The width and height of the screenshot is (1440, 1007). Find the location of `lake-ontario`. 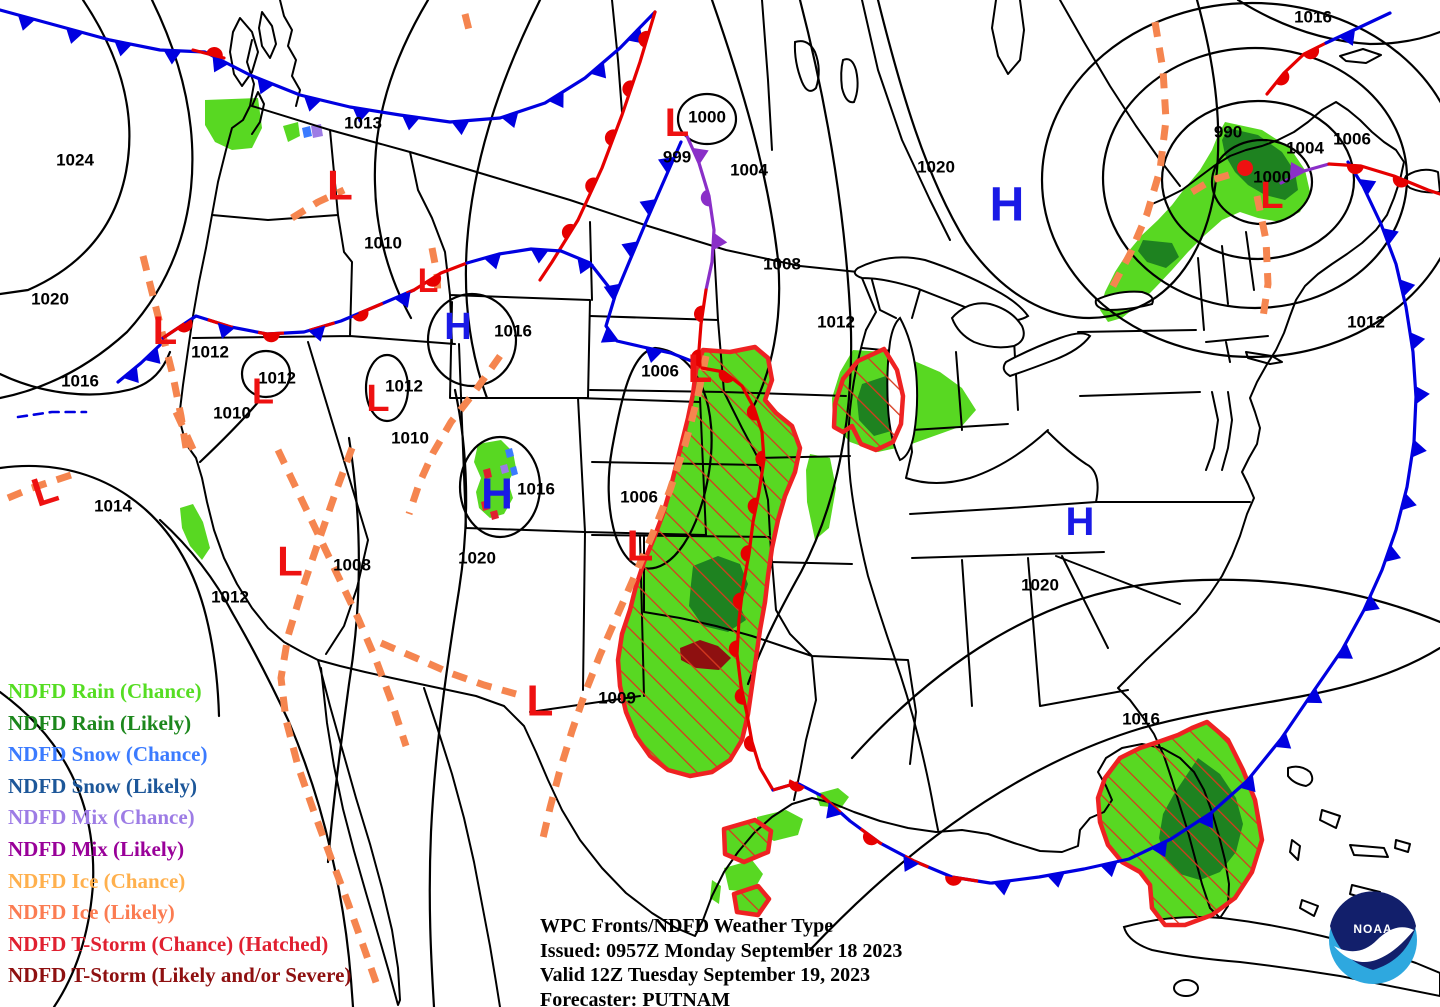

lake-ontario is located at coordinates (1124, 301).